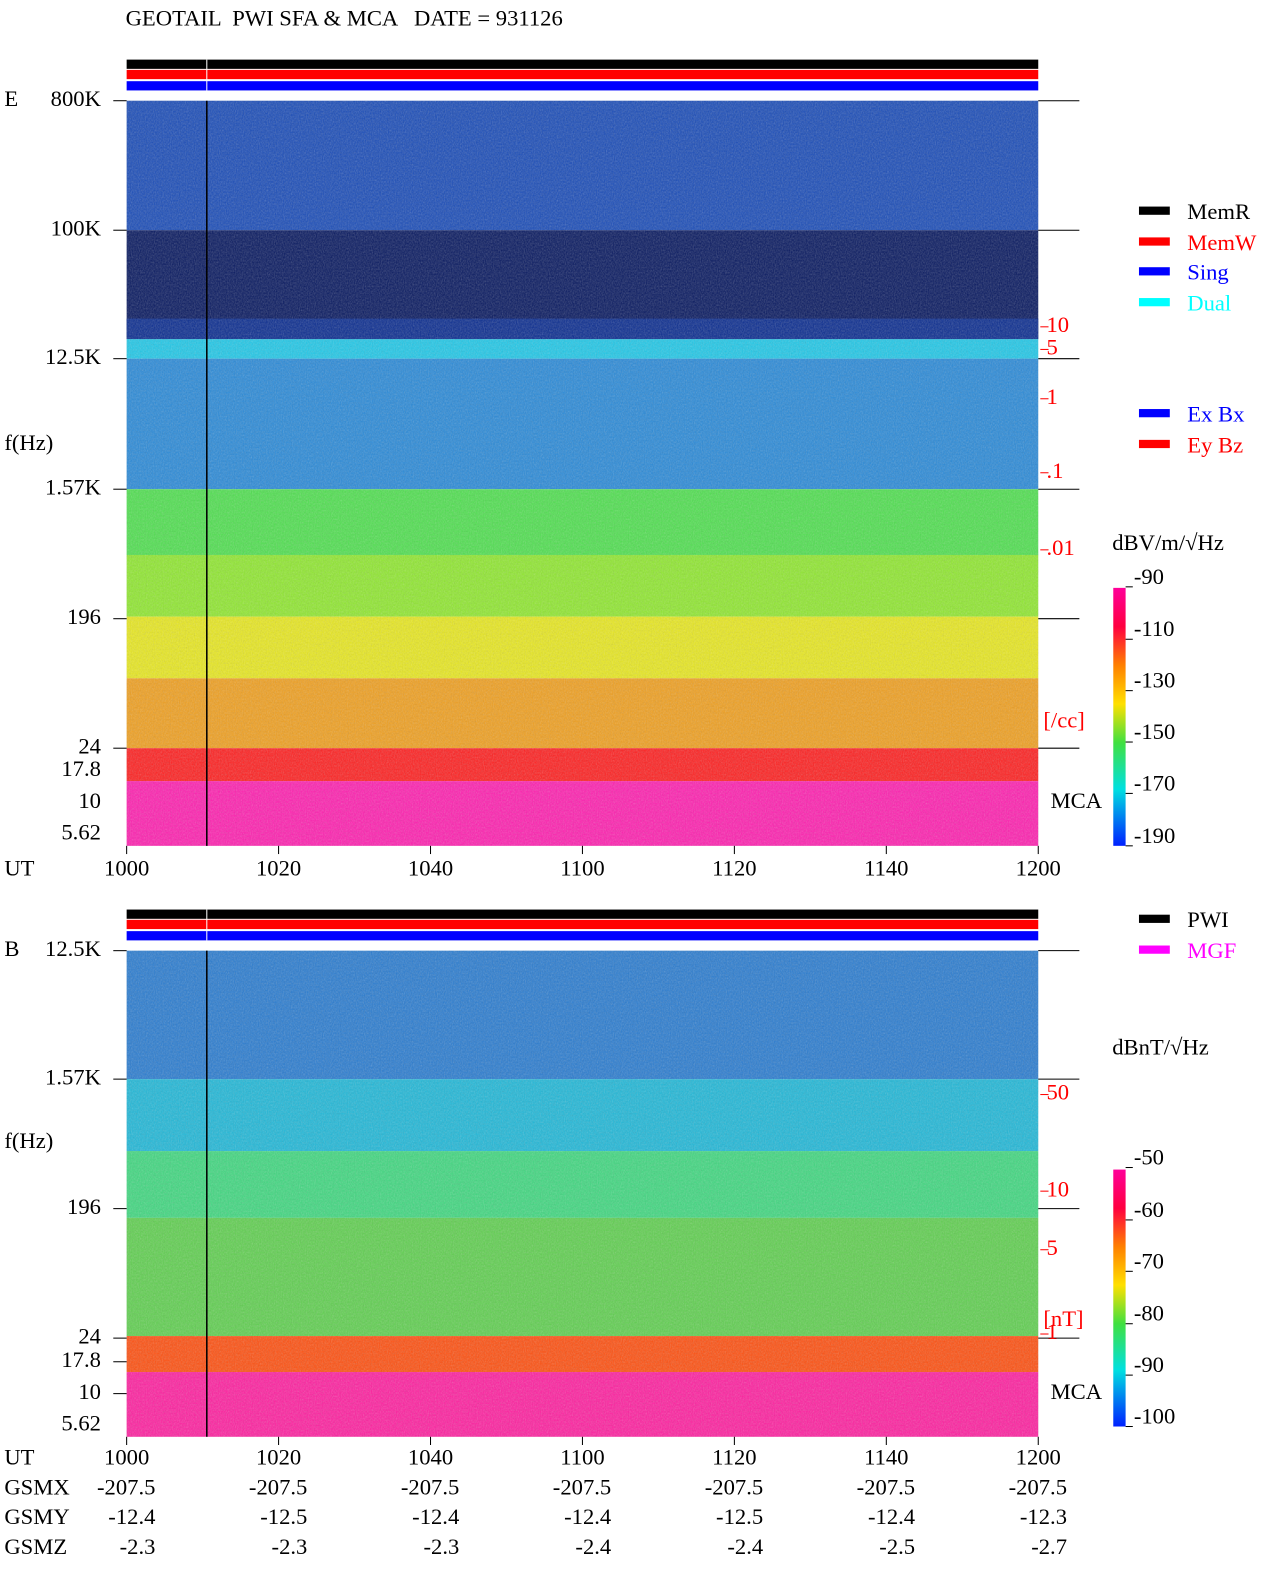 The width and height of the screenshot is (1280, 1593). I want to click on legend-label: Ey Bz, so click(1215, 444).